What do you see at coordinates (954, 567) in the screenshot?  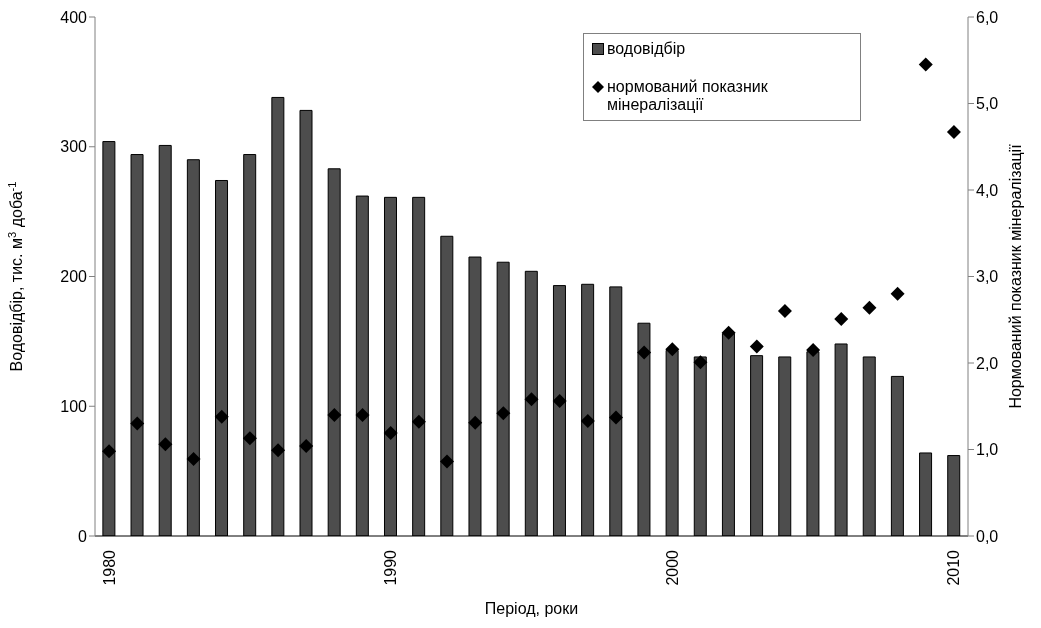 I see `x-tick-label: 2010` at bounding box center [954, 567].